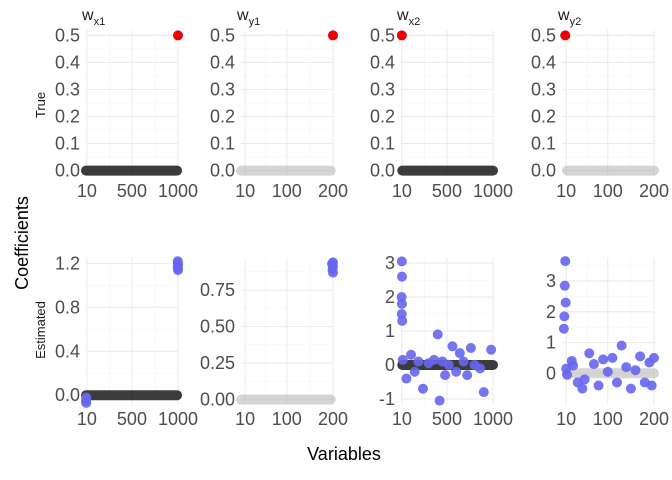 Image resolution: width=672 pixels, height=480 pixels. What do you see at coordinates (40, 330) in the screenshot?
I see `row-label-estimated: Estimated` at bounding box center [40, 330].